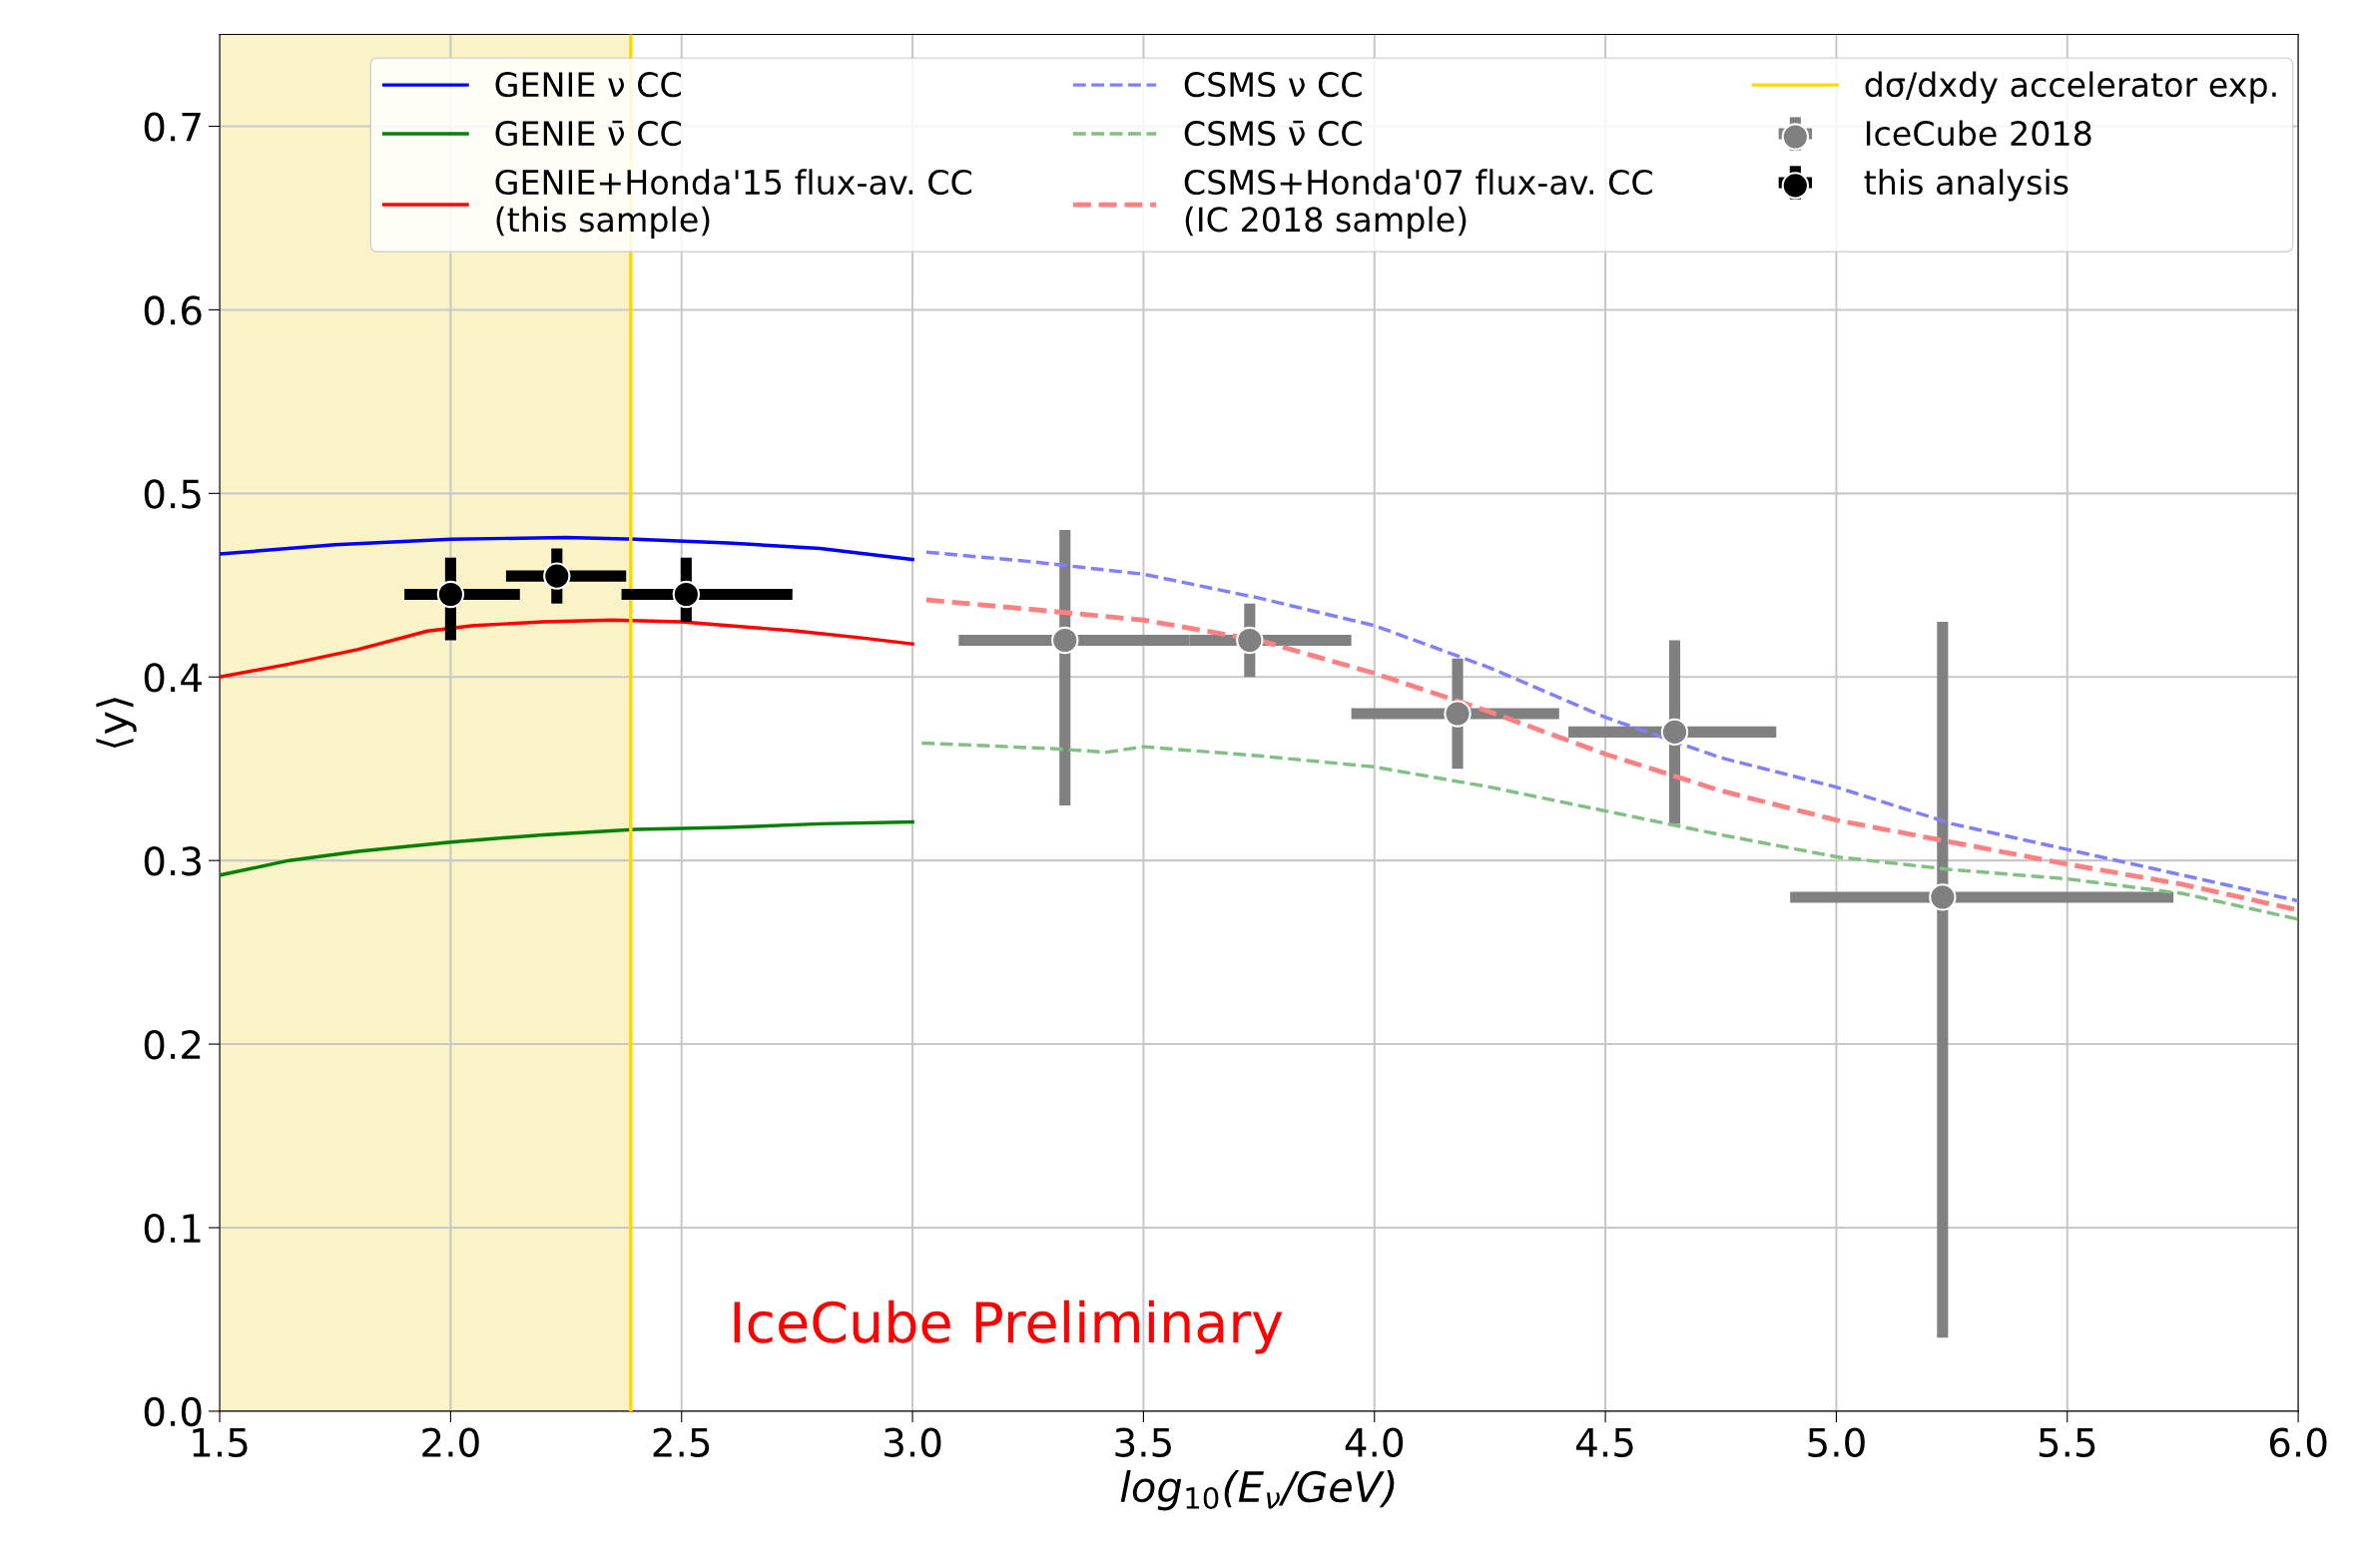 This screenshot has width=2362, height=1568. I want to click on x-tick-label: 2.0, so click(451, 1442).